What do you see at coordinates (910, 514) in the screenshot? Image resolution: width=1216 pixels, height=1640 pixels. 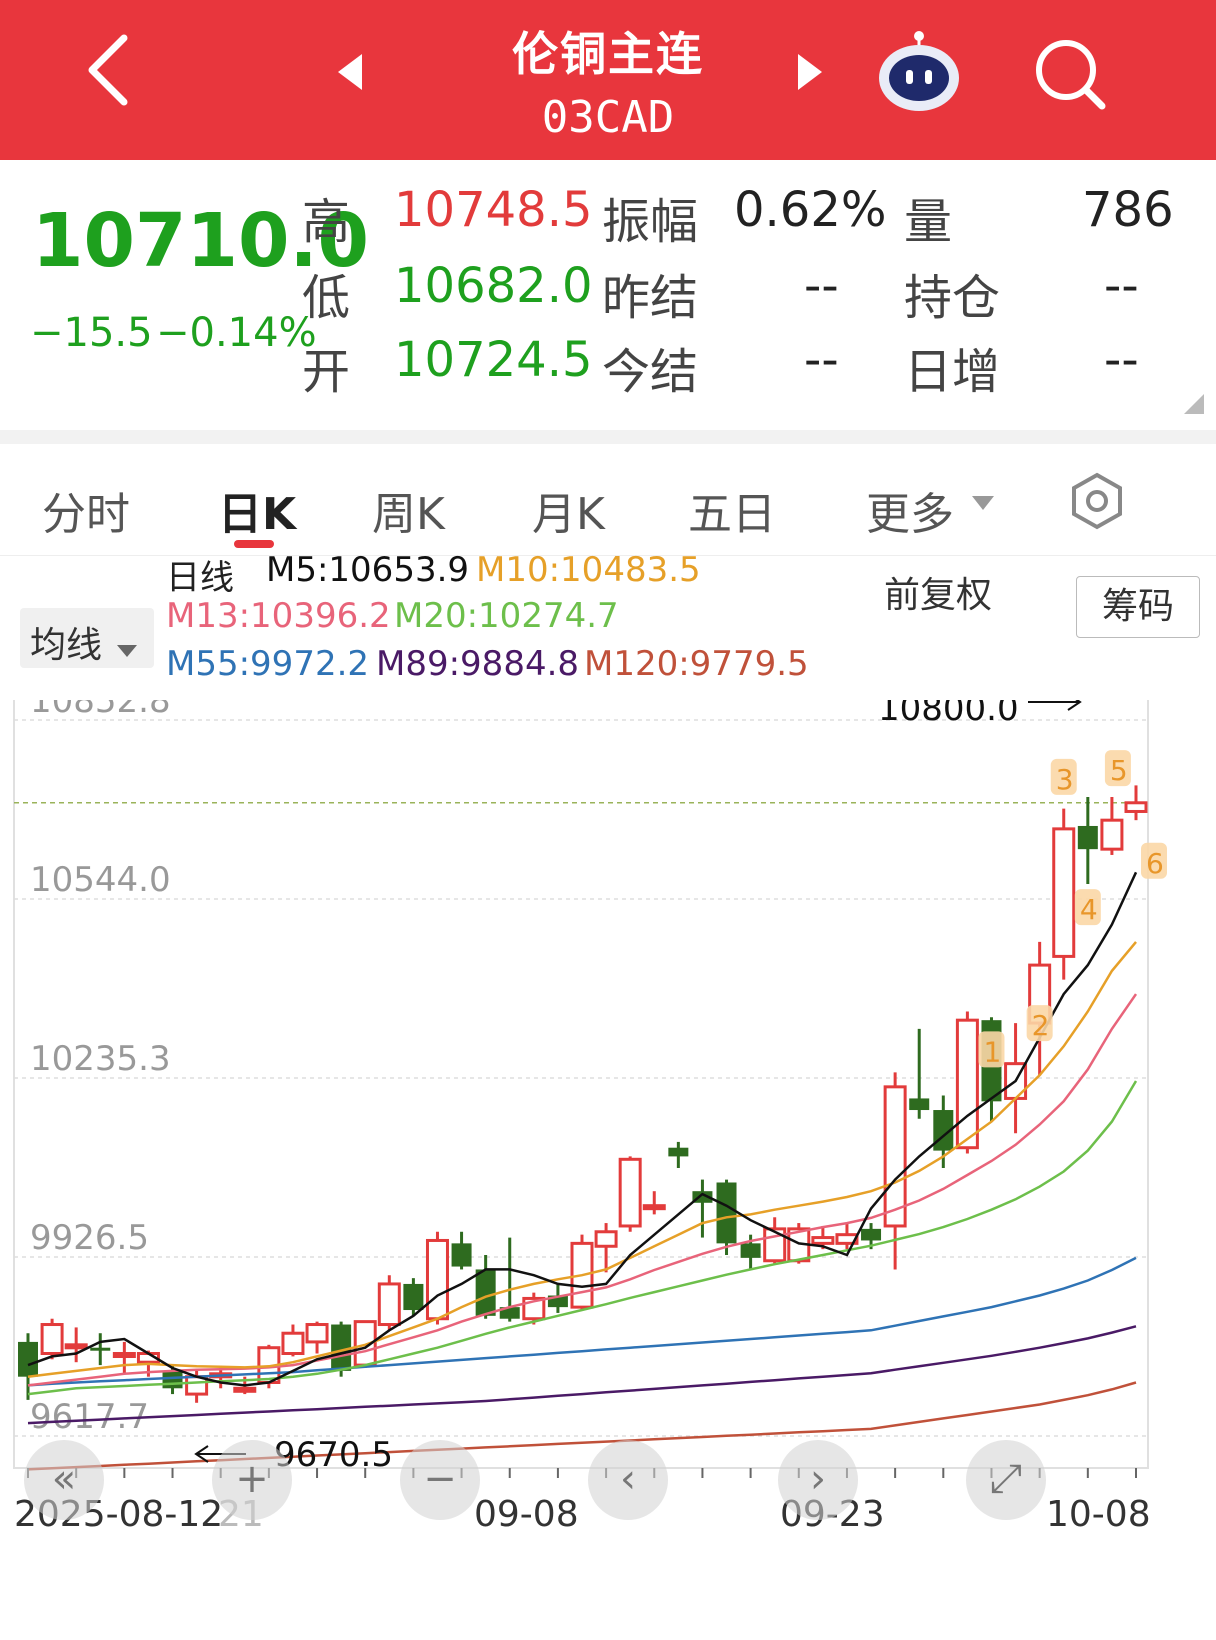 I see `tab-more: 更多` at bounding box center [910, 514].